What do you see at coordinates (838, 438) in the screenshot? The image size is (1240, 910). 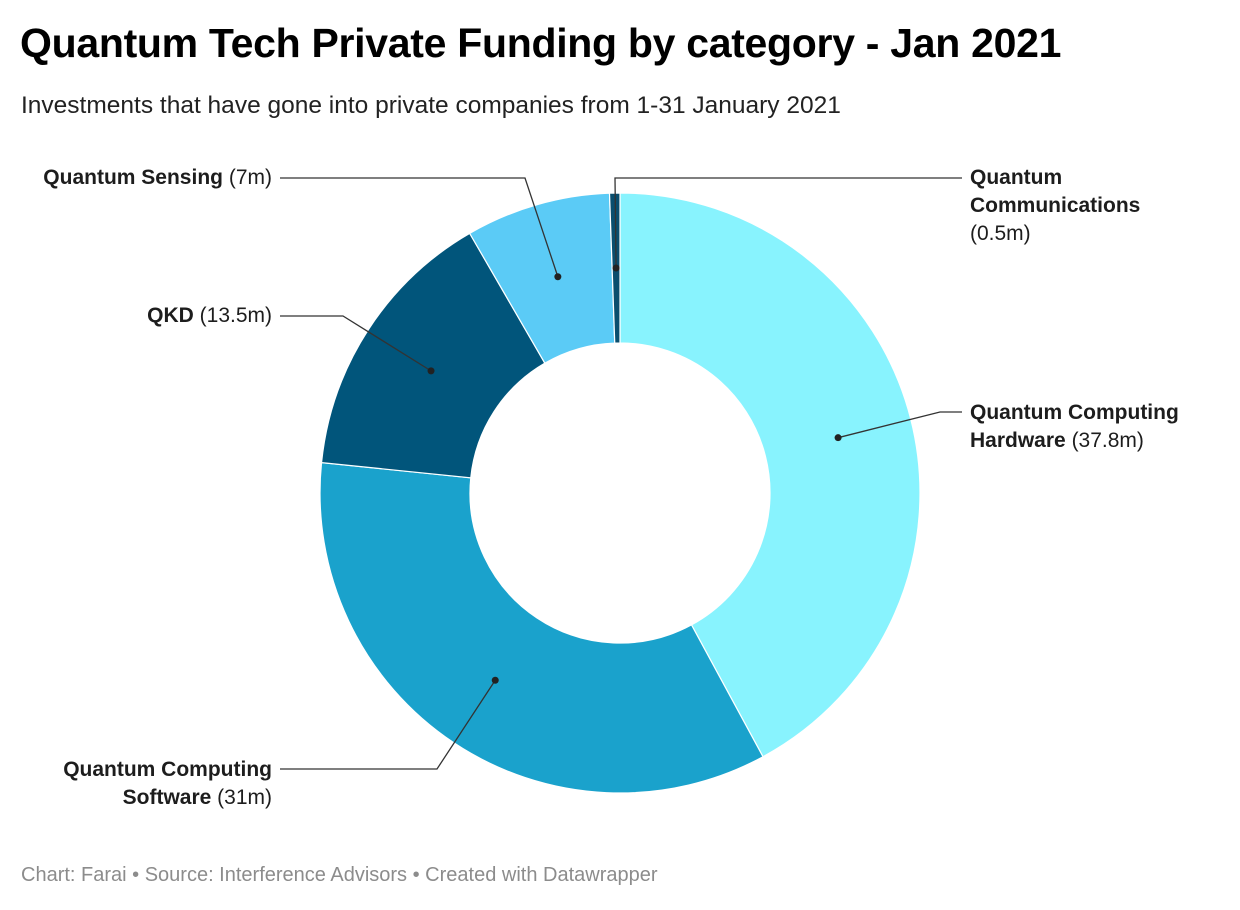 I see `leader-dot-quantum-computing-hardware` at bounding box center [838, 438].